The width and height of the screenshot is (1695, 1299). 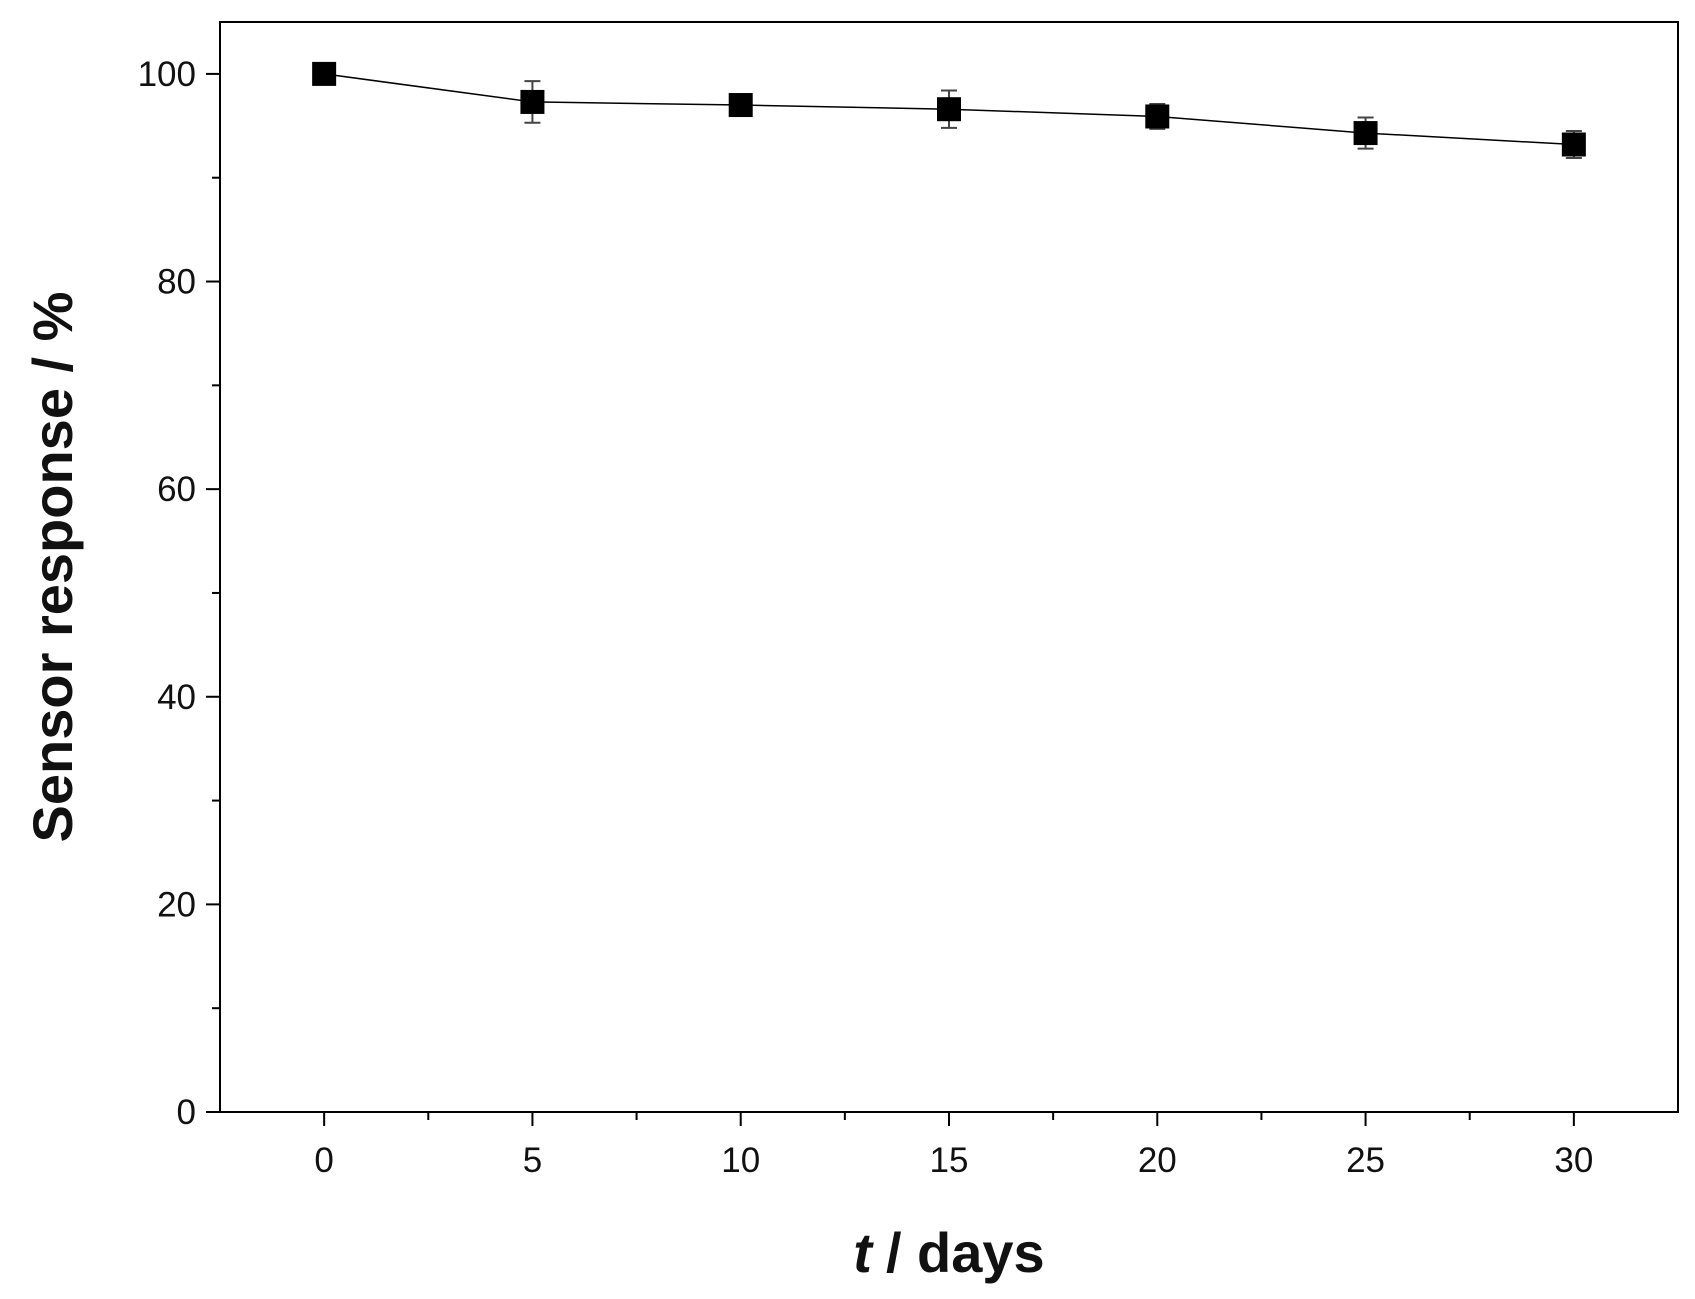 I want to click on x-tick-label: 10, so click(x=740, y=1160).